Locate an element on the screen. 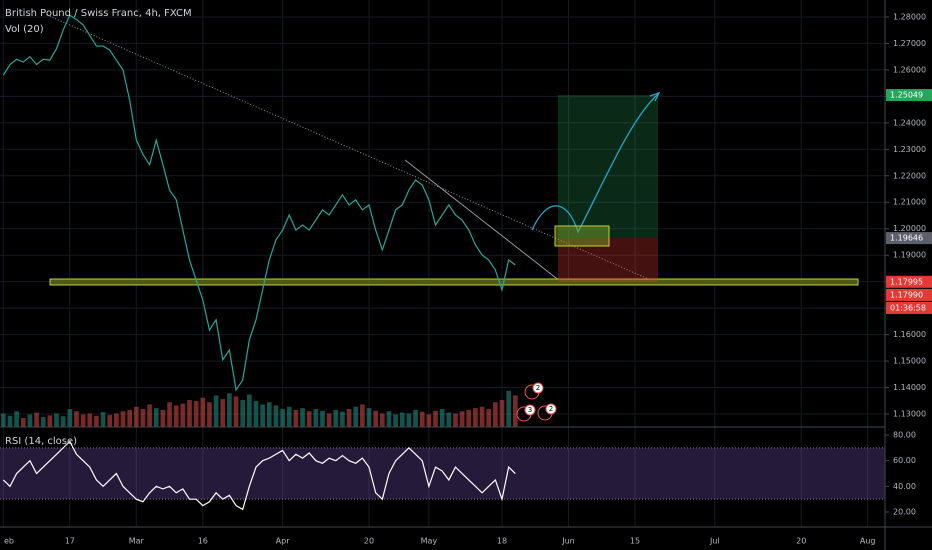 The image size is (932, 550). volume-title: Vol (20) is located at coordinates (24, 29).